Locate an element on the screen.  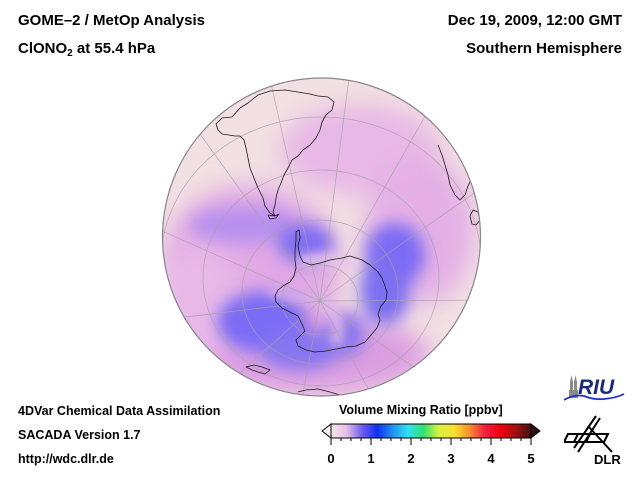
colorbar-tick-label: 5 is located at coordinates (531, 458).